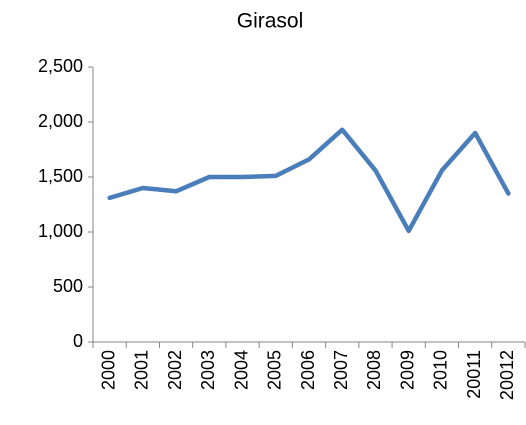 The image size is (526, 425). Describe the element at coordinates (68, 286) in the screenshot. I see `y-tick-label: 500` at that location.